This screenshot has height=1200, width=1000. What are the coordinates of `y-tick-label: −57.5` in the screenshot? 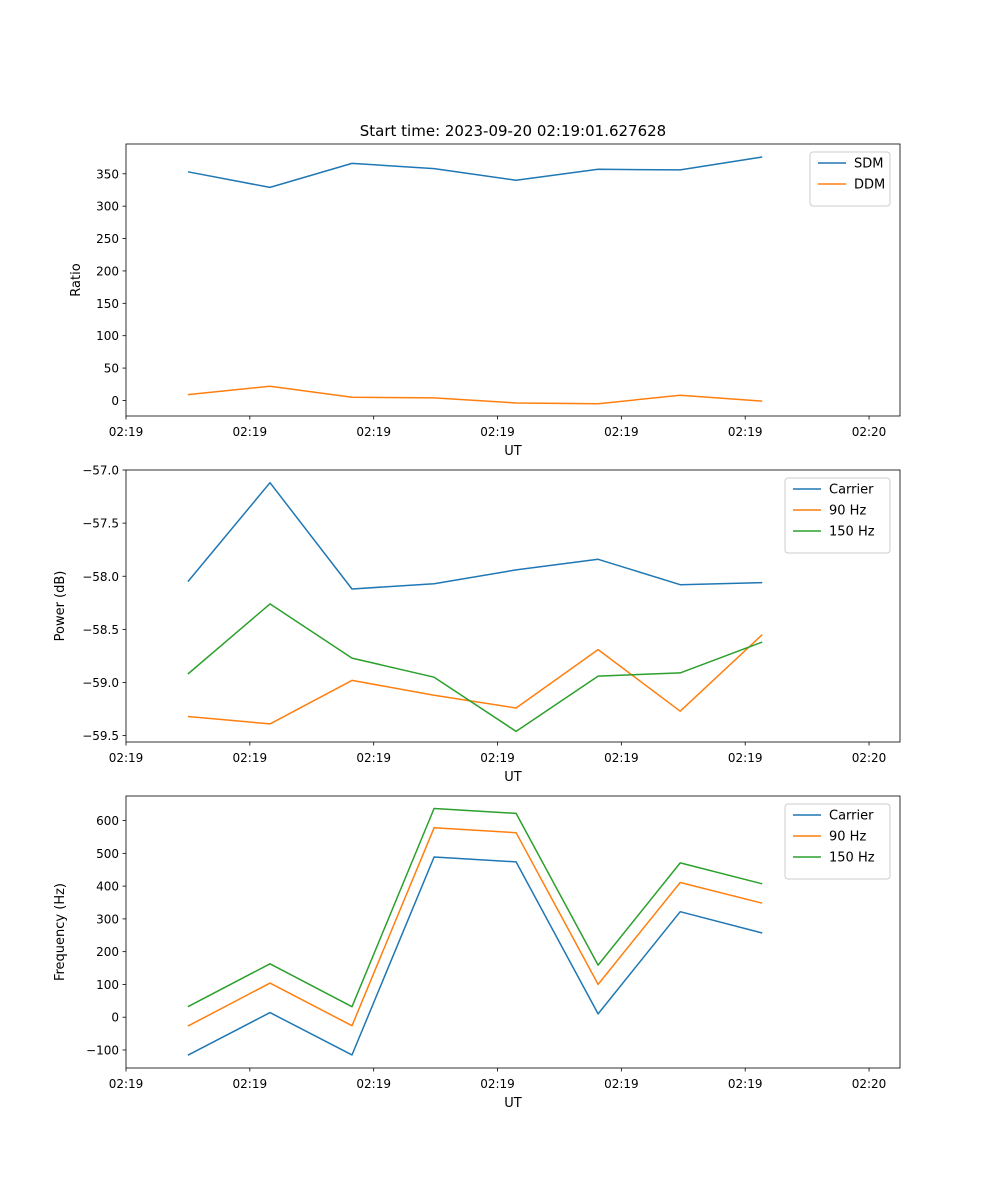 It's located at (100, 524).